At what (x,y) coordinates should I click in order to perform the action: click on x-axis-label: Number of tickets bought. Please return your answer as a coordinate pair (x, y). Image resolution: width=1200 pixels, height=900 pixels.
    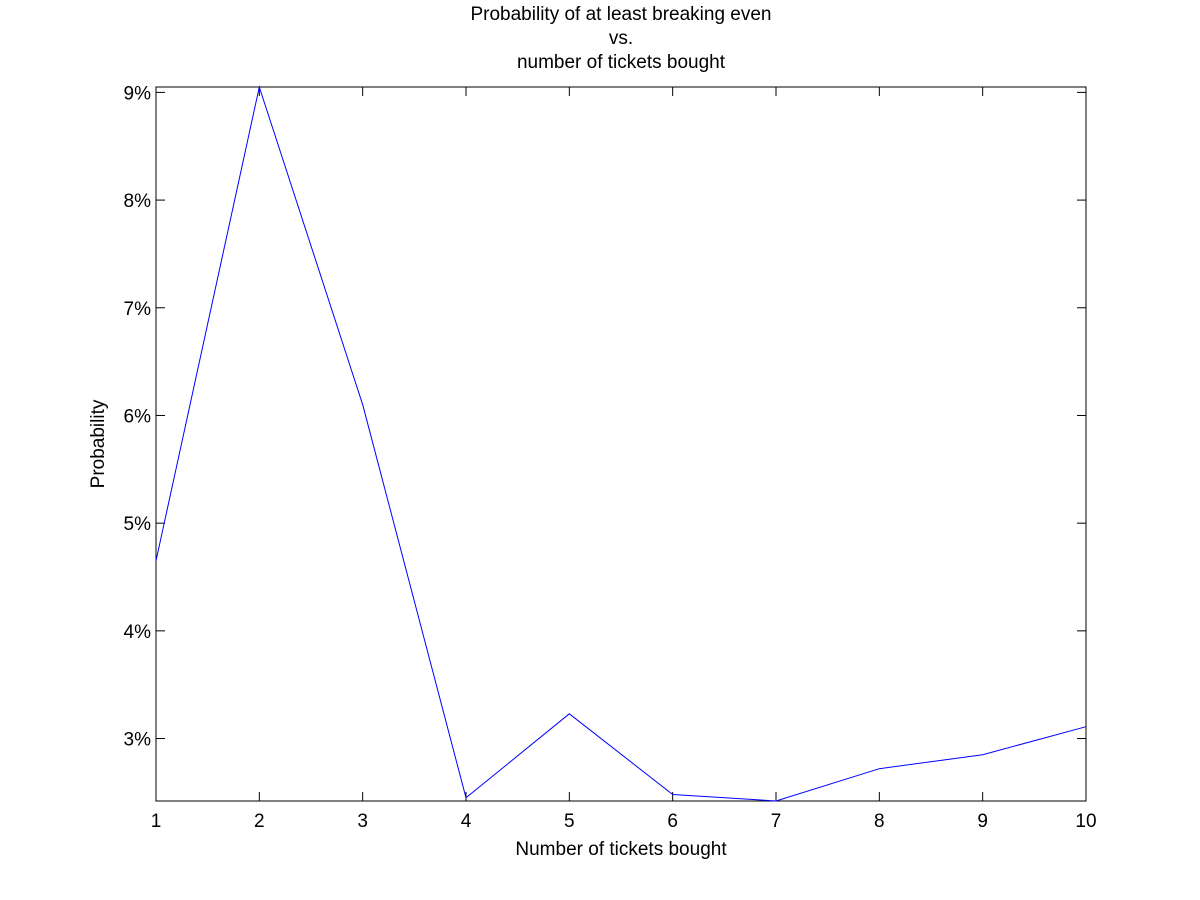
    Looking at the image, I should click on (621, 849).